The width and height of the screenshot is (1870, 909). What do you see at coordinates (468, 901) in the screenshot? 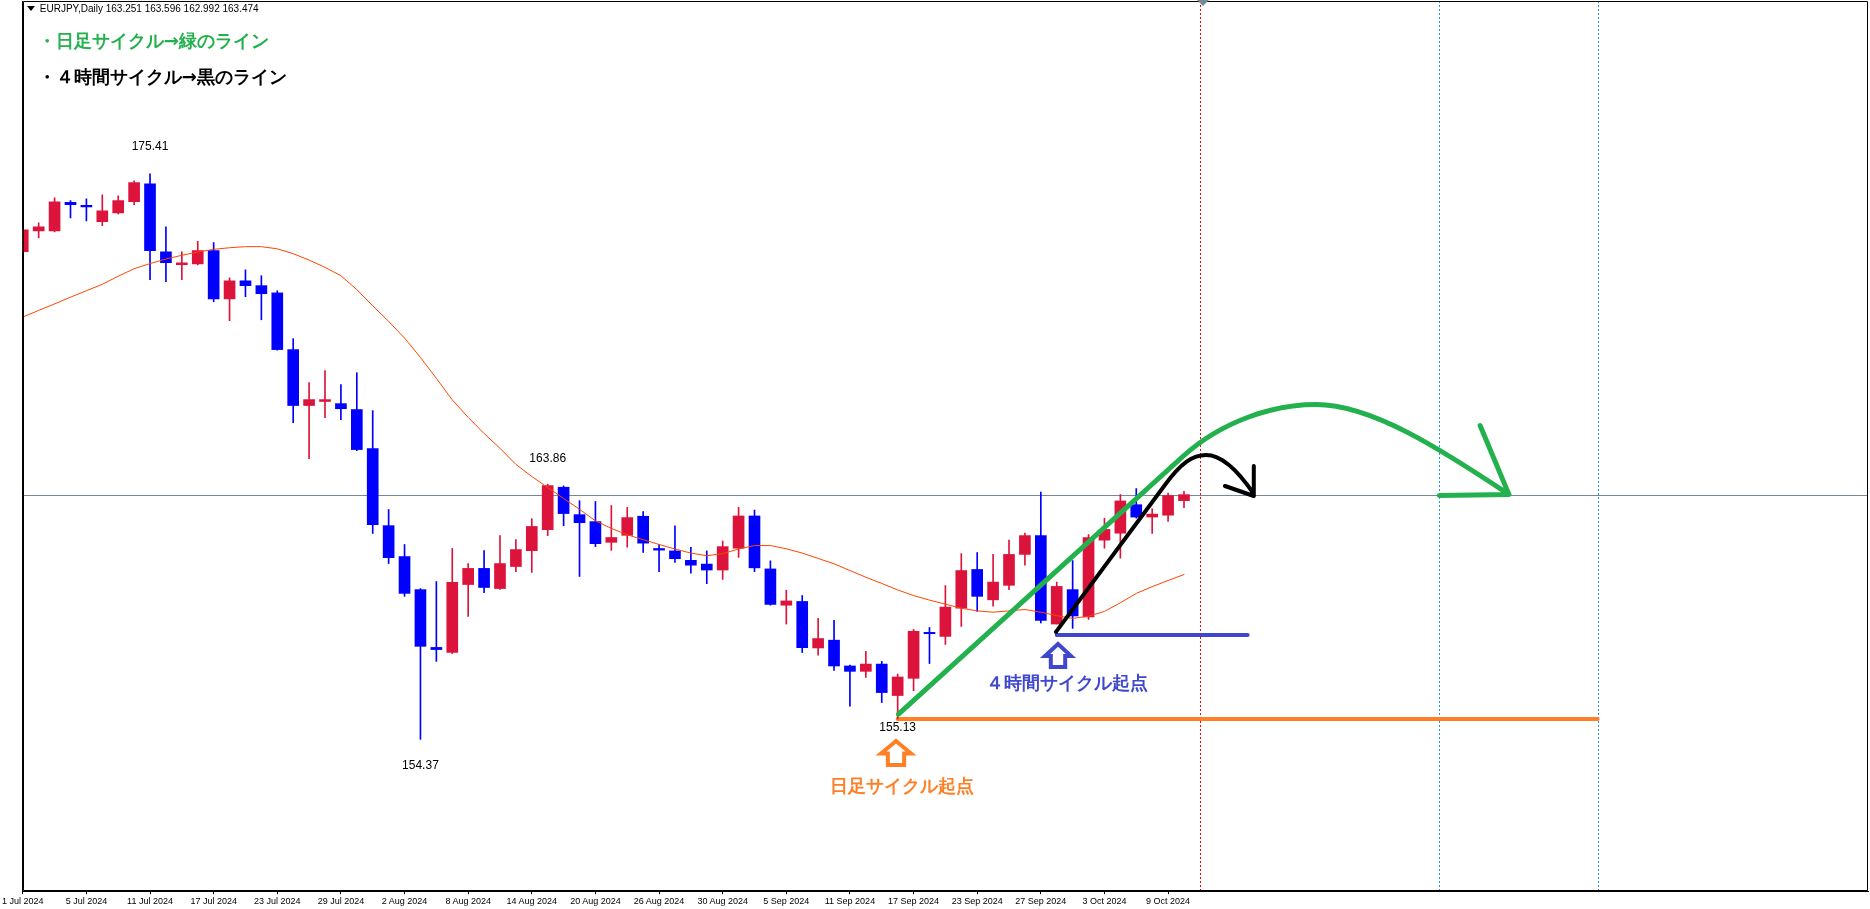
I see `x-tick-label: 8 Aug 2024` at bounding box center [468, 901].